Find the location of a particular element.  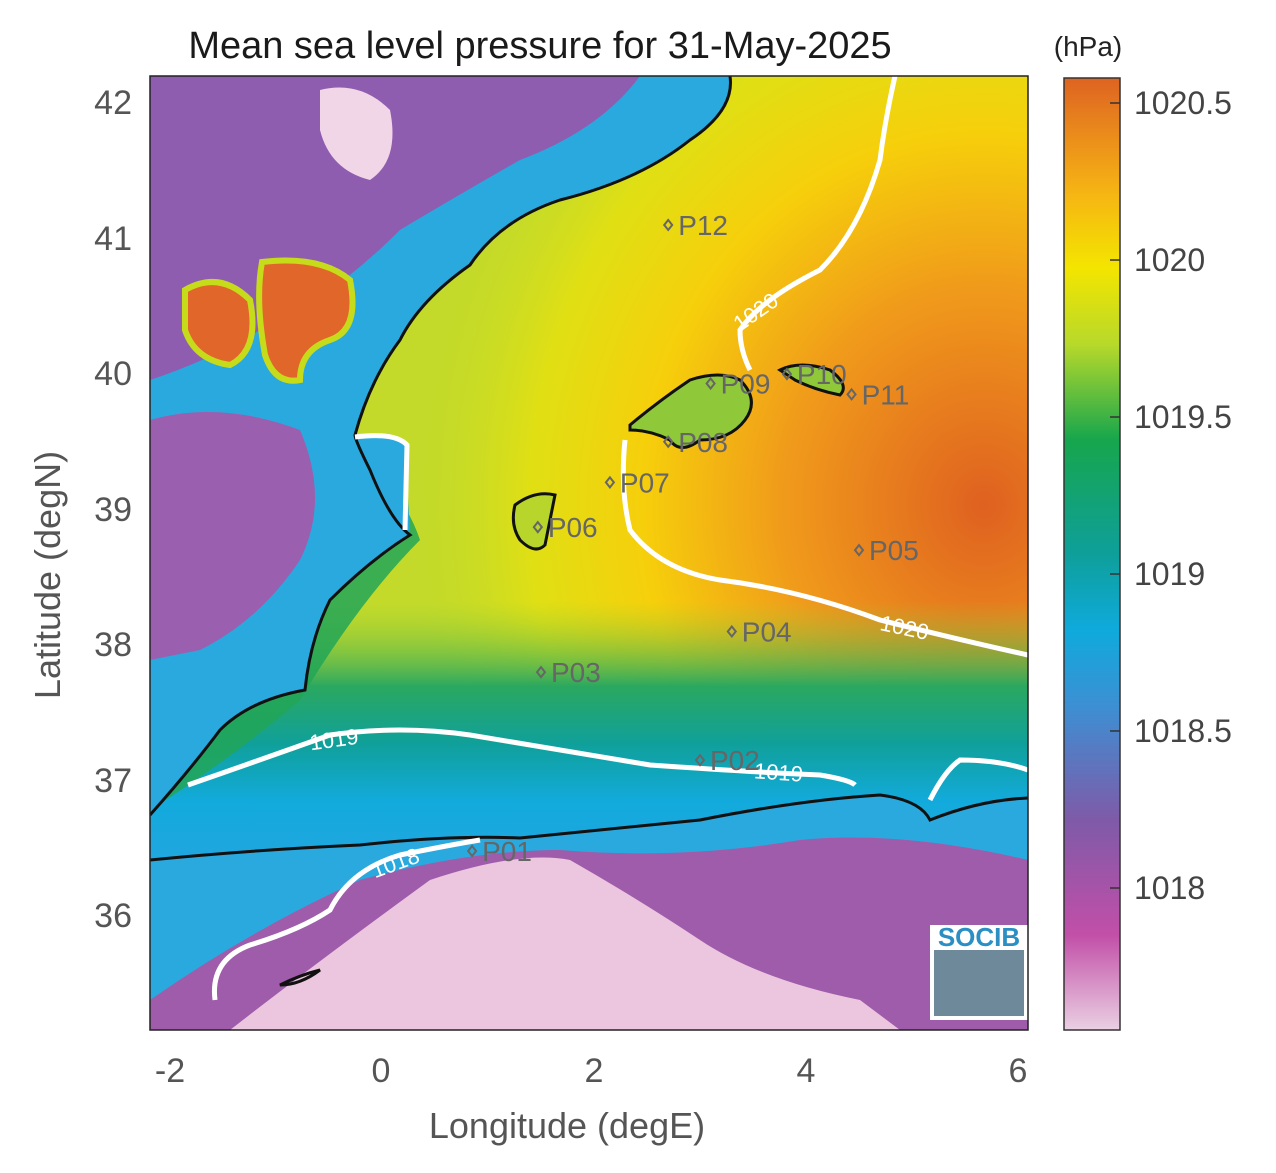

x-tick-label: 4 is located at coordinates (806, 1071).